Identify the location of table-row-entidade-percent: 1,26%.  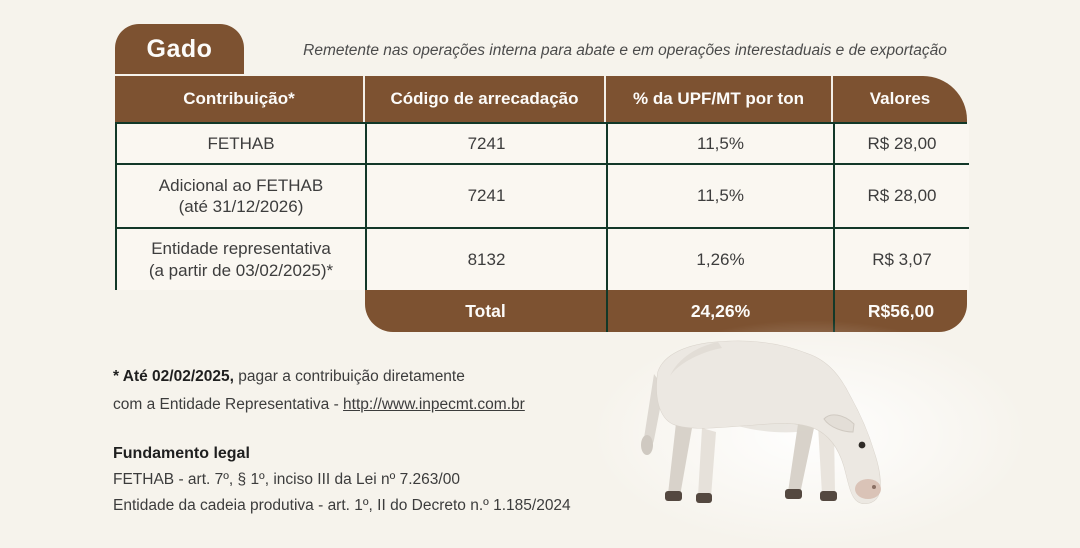
(721, 259).